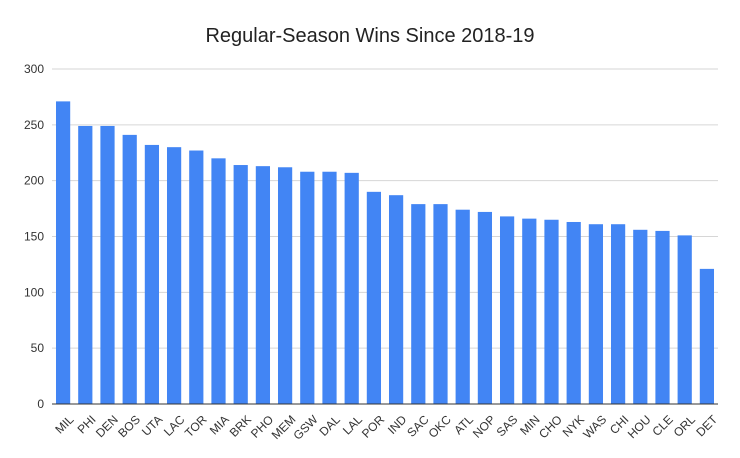  What do you see at coordinates (374, 297) in the screenshot?
I see `bar-por` at bounding box center [374, 297].